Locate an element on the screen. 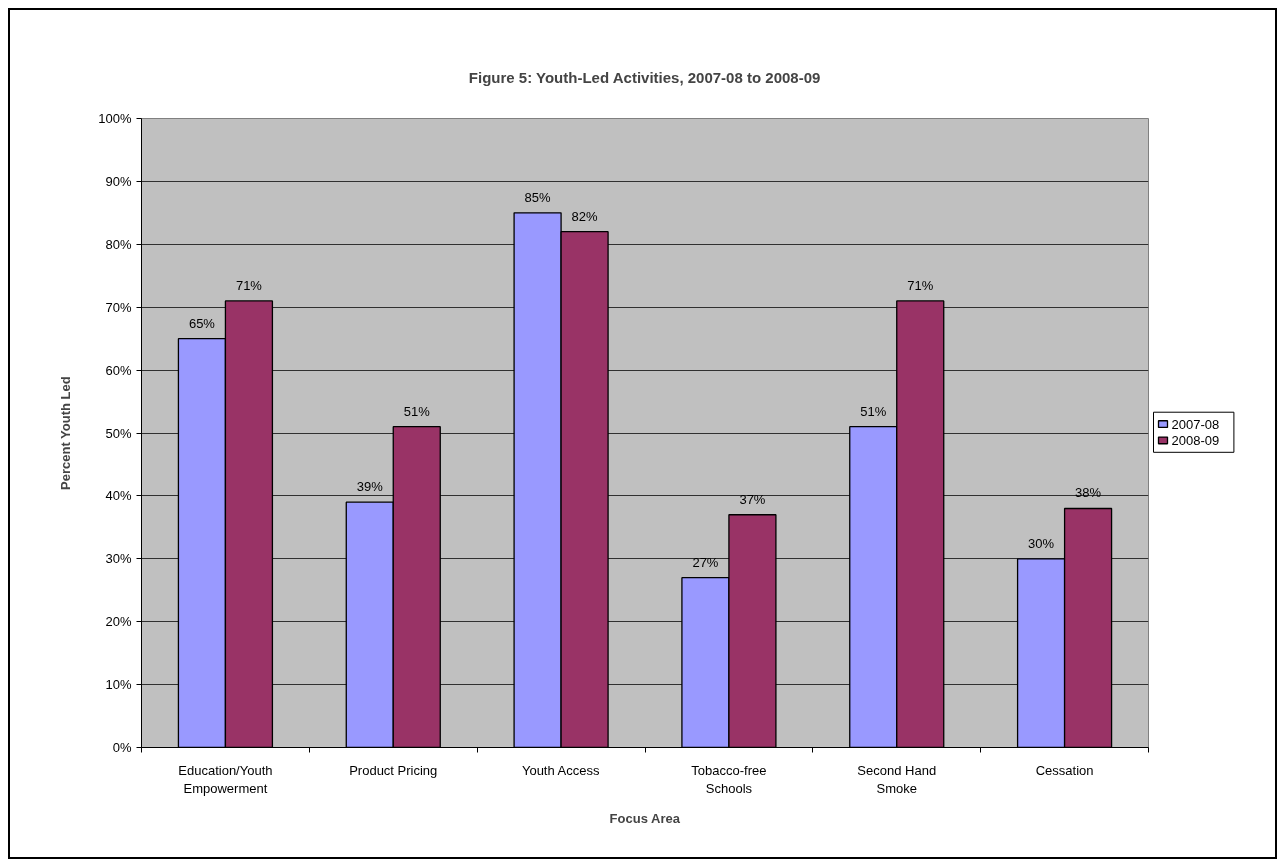 The height and width of the screenshot is (863, 1283). x-tick-label: Second Hand Smoke is located at coordinates (897, 779).